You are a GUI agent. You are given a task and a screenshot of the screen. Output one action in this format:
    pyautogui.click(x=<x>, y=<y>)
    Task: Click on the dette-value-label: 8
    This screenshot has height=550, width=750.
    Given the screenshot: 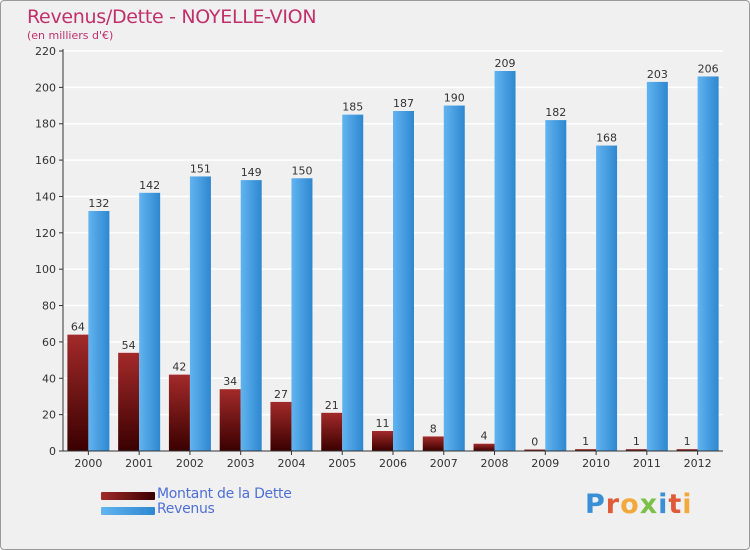 What is the action you would take?
    pyautogui.click(x=433, y=428)
    